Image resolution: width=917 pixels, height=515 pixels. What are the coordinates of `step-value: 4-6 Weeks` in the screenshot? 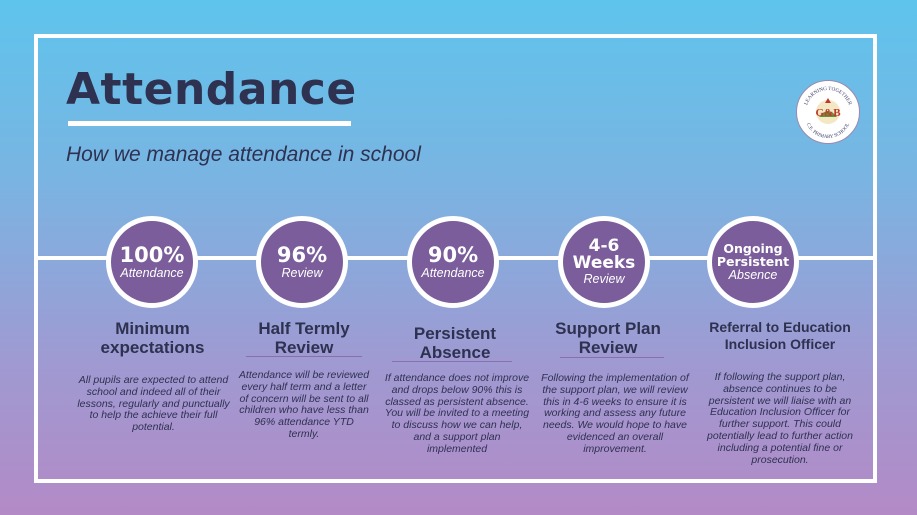 It's located at (604, 254).